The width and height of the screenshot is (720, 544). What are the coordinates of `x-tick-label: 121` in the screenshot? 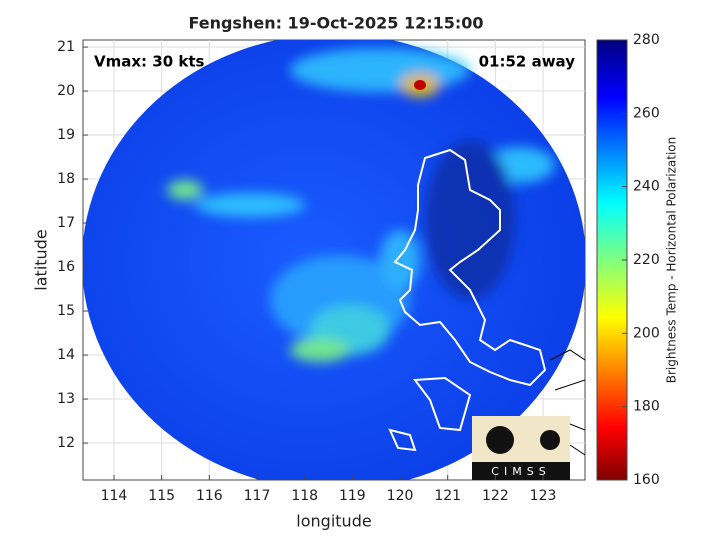 It's located at (447, 496).